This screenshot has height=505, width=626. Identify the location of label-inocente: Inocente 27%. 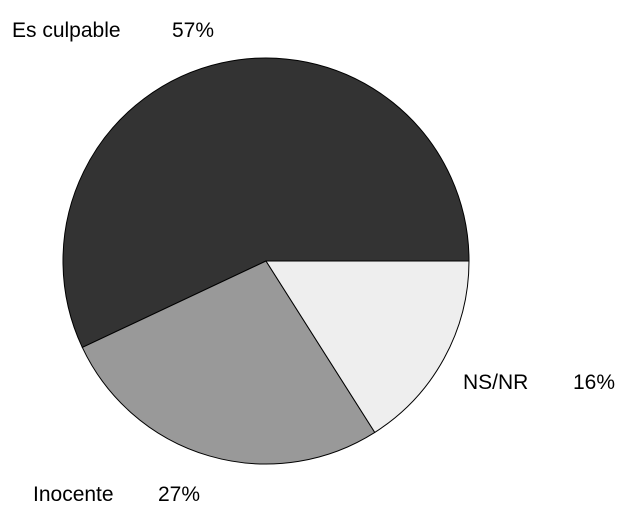
(116, 494).